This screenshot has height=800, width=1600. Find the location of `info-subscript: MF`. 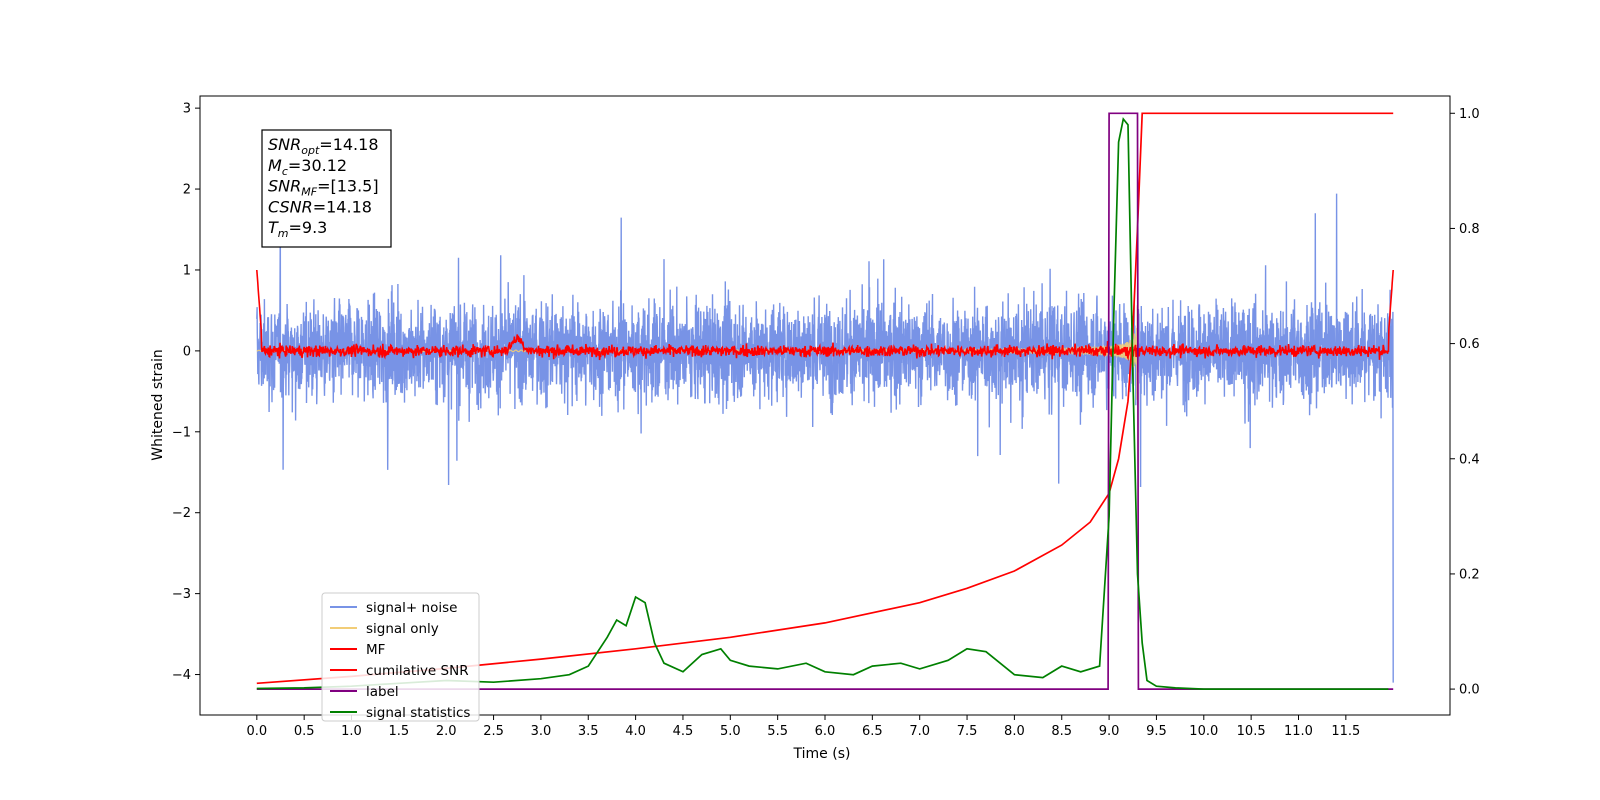

info-subscript: MF is located at coordinates (309, 192).